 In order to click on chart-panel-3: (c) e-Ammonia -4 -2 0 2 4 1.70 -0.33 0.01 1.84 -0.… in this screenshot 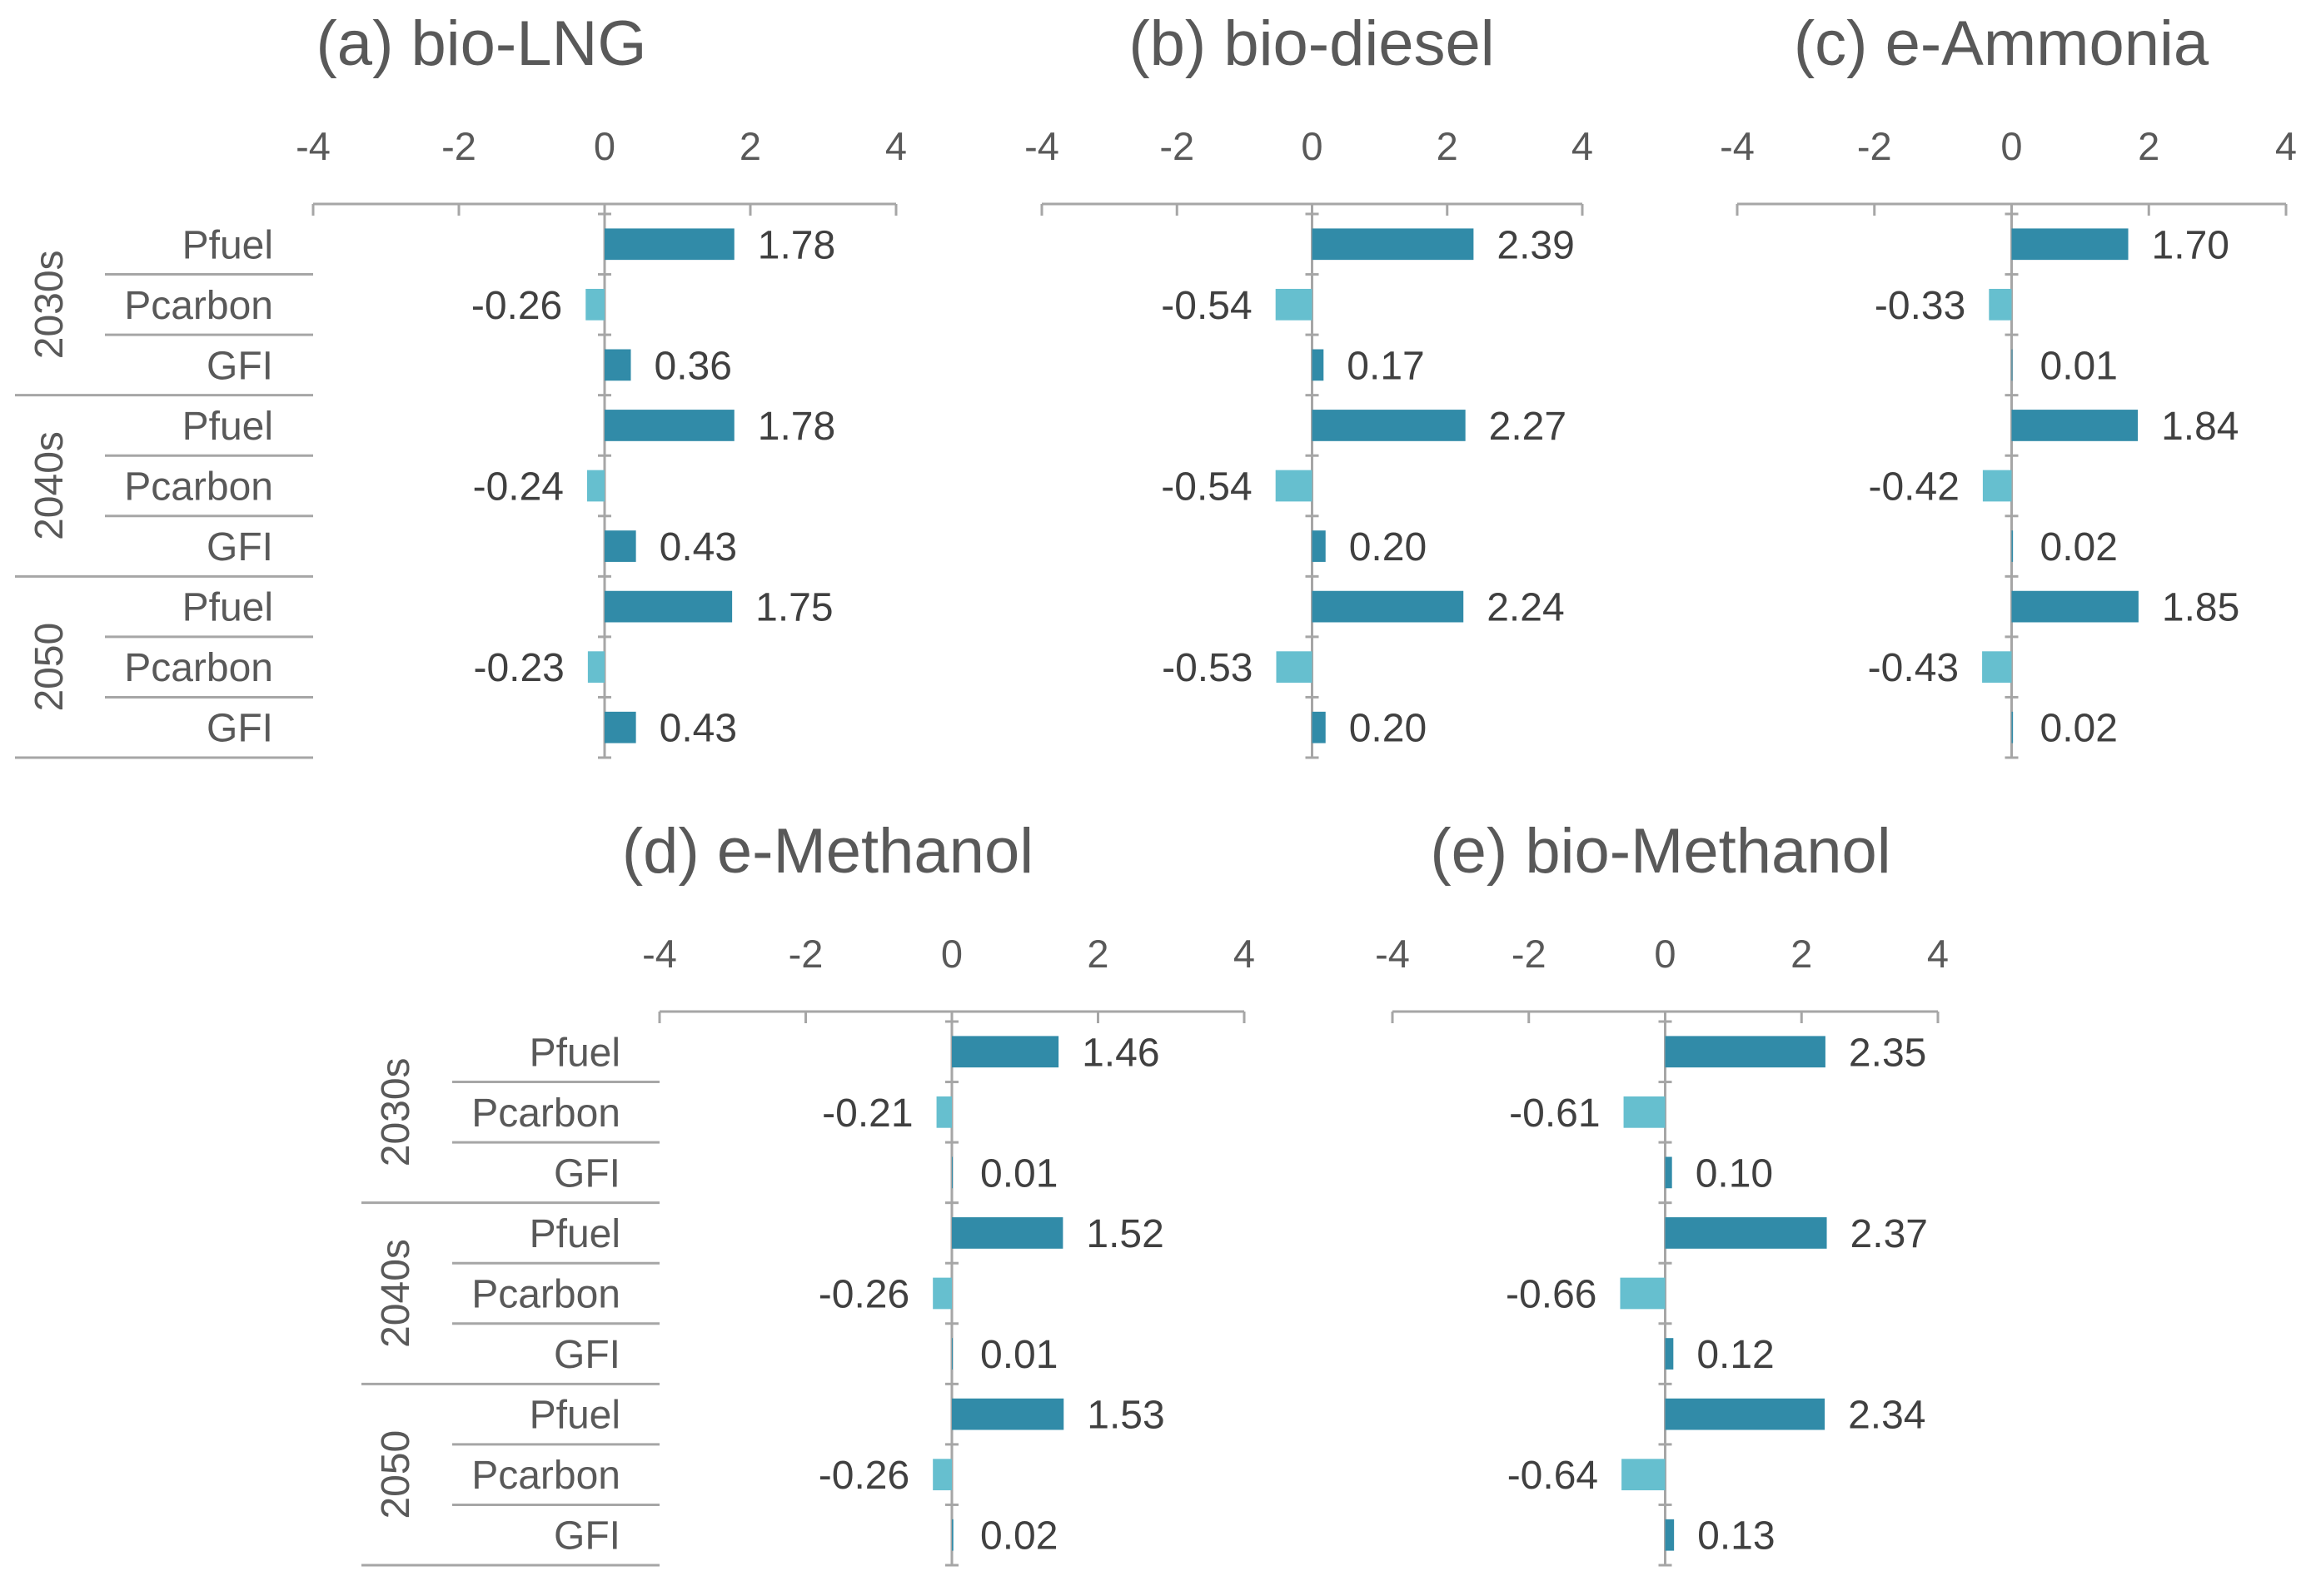, I will do `click(2008, 383)`.